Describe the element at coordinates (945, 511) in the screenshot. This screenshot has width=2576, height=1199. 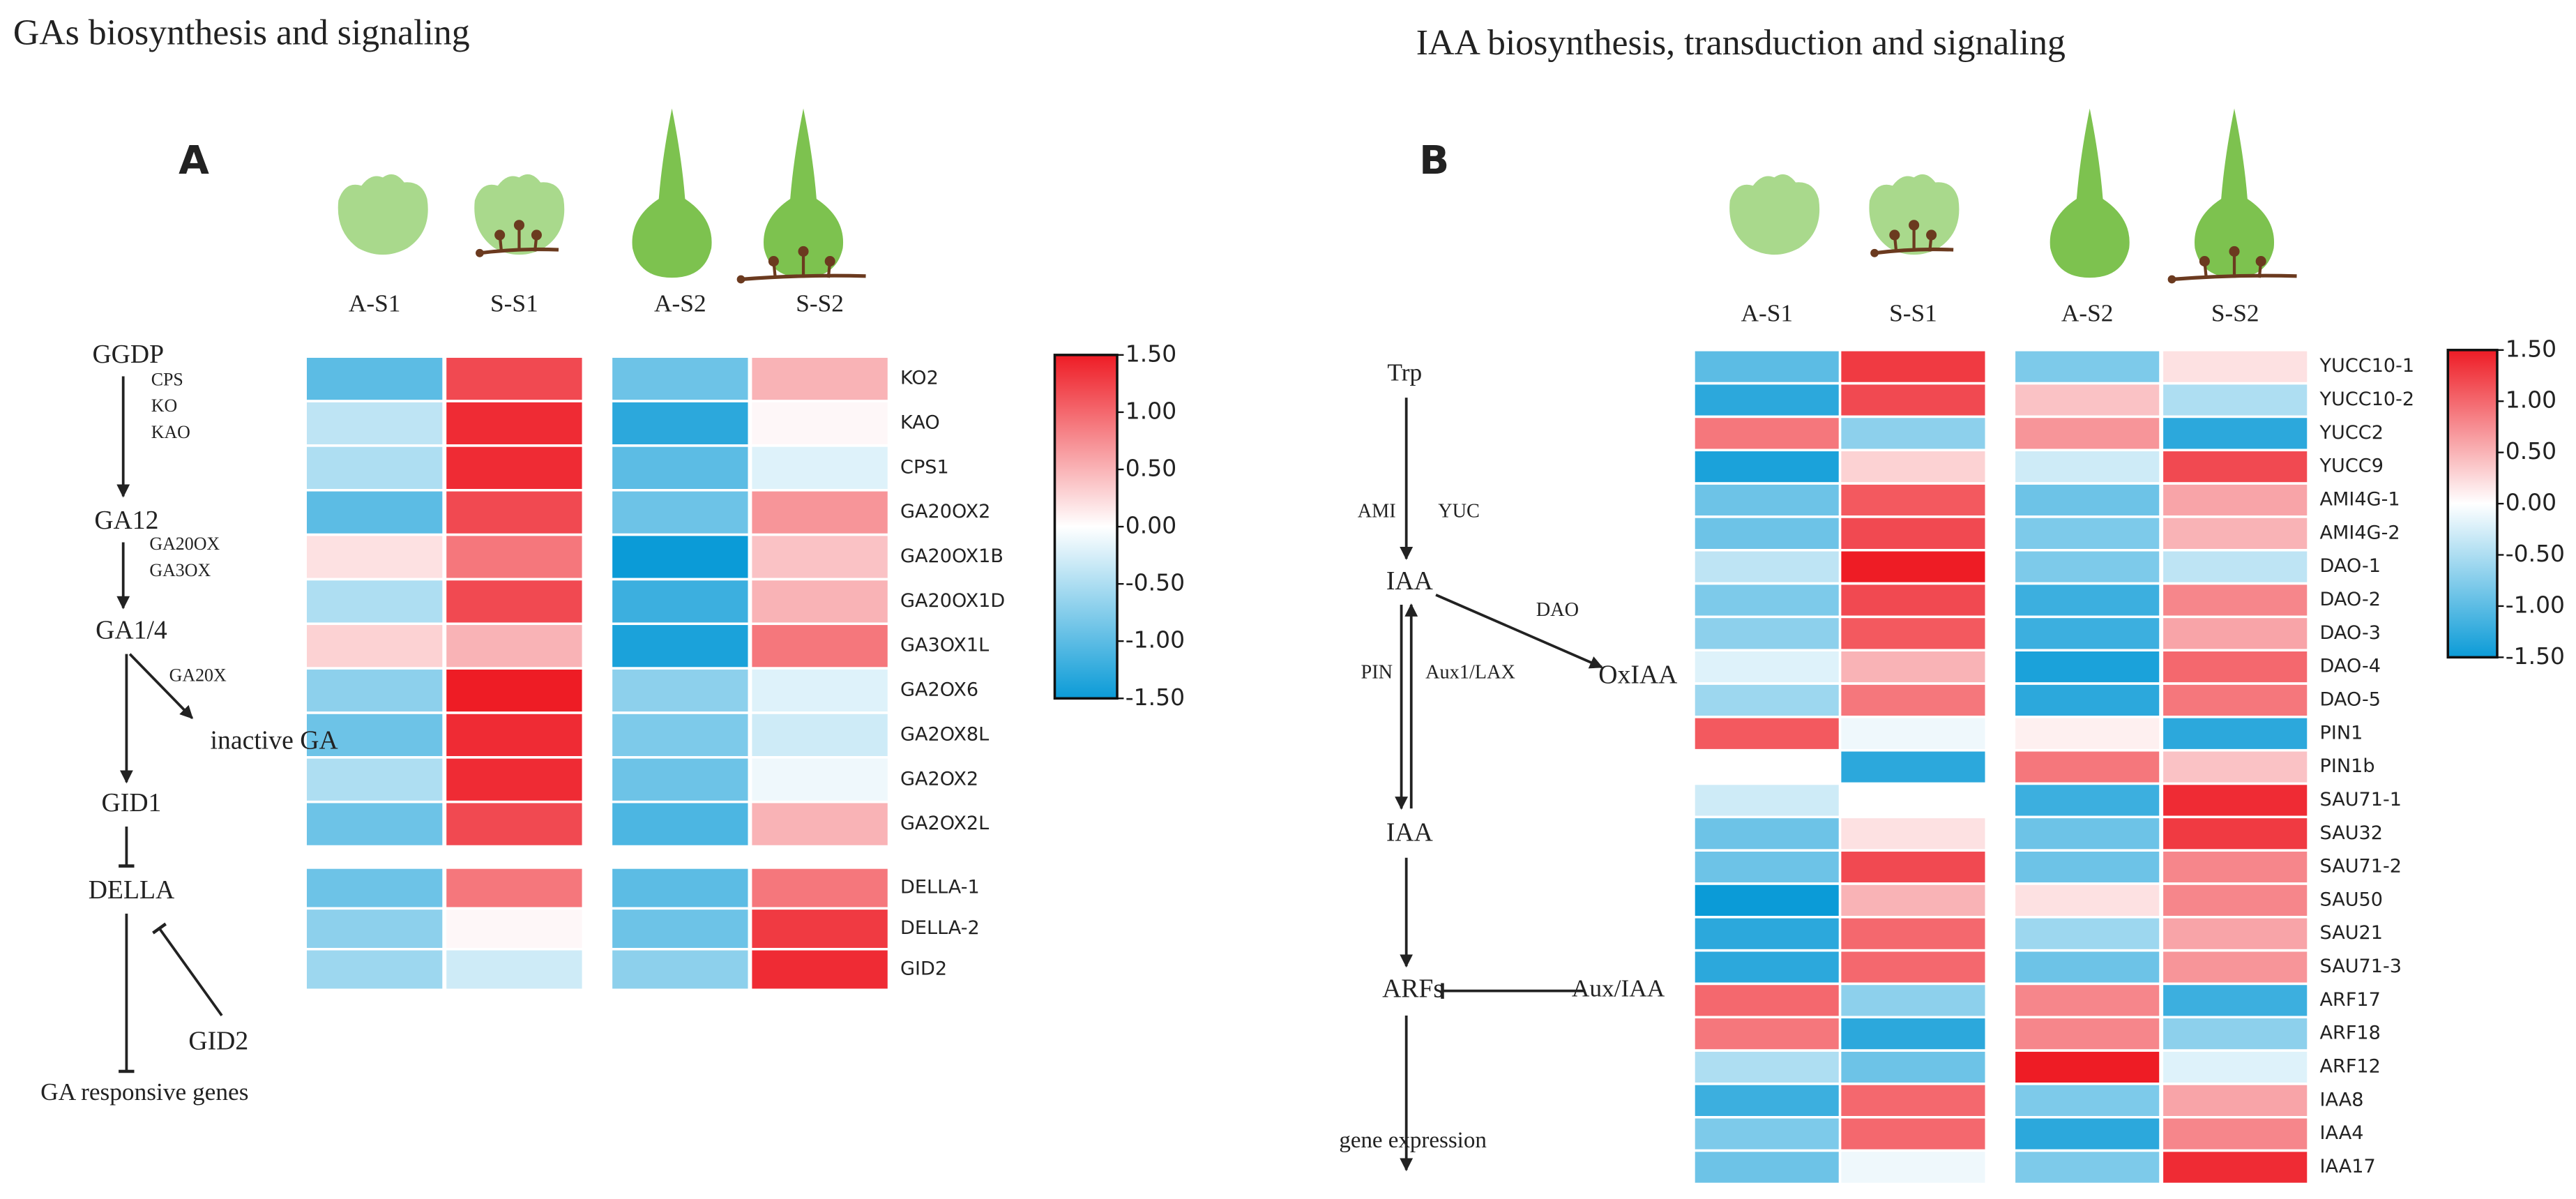
I see `gene-label: GA20OX2` at that location.